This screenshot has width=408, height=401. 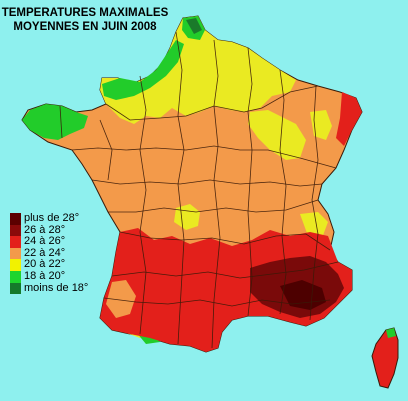 I want to click on legend-item: 20 à 22°, so click(x=49, y=265).